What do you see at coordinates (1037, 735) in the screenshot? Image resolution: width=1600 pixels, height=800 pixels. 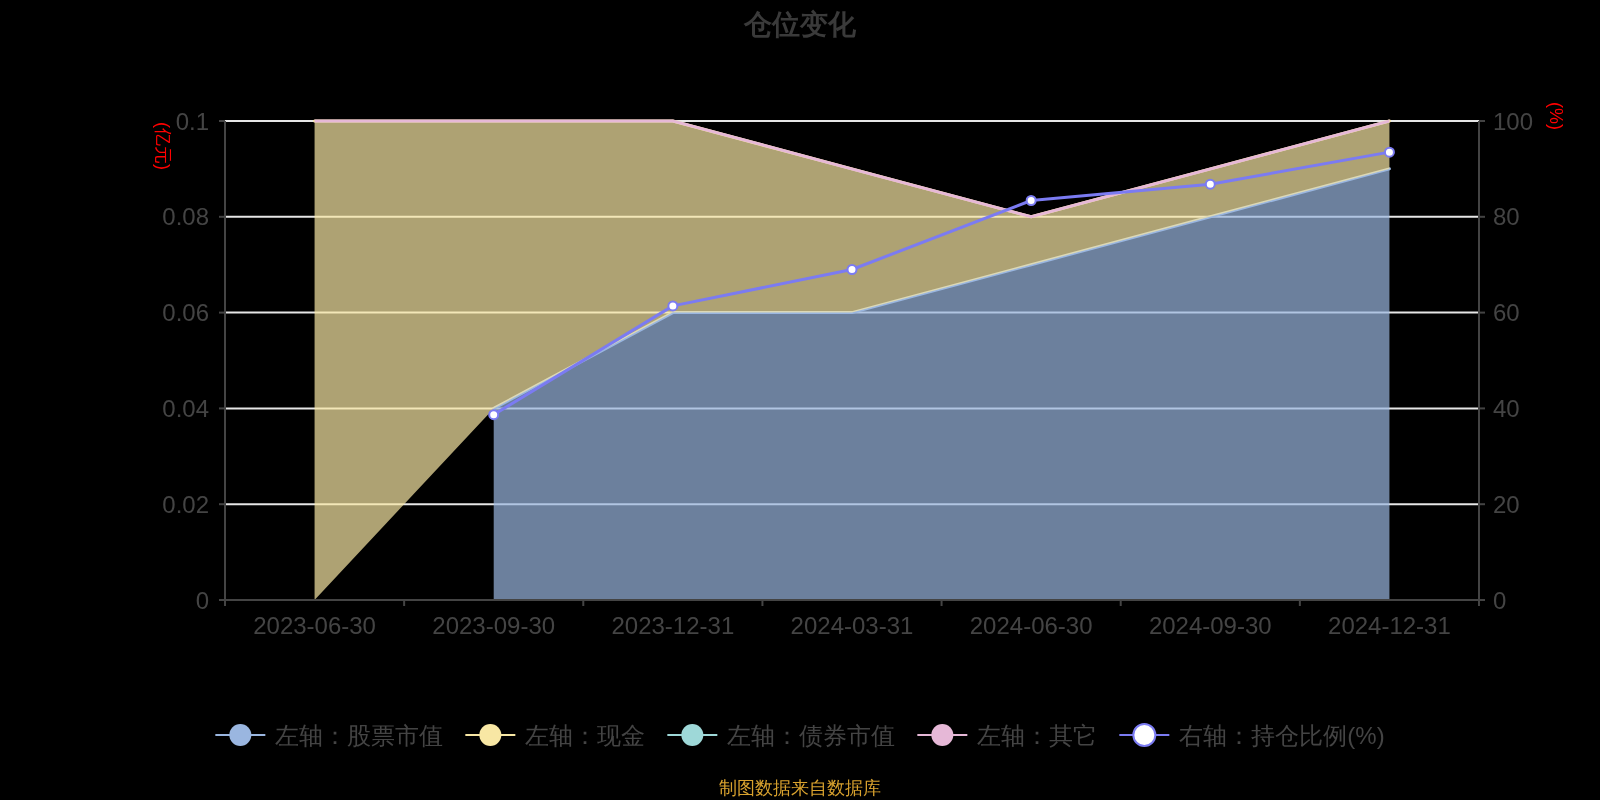 I see `legend-label: 左轴：其它` at bounding box center [1037, 735].